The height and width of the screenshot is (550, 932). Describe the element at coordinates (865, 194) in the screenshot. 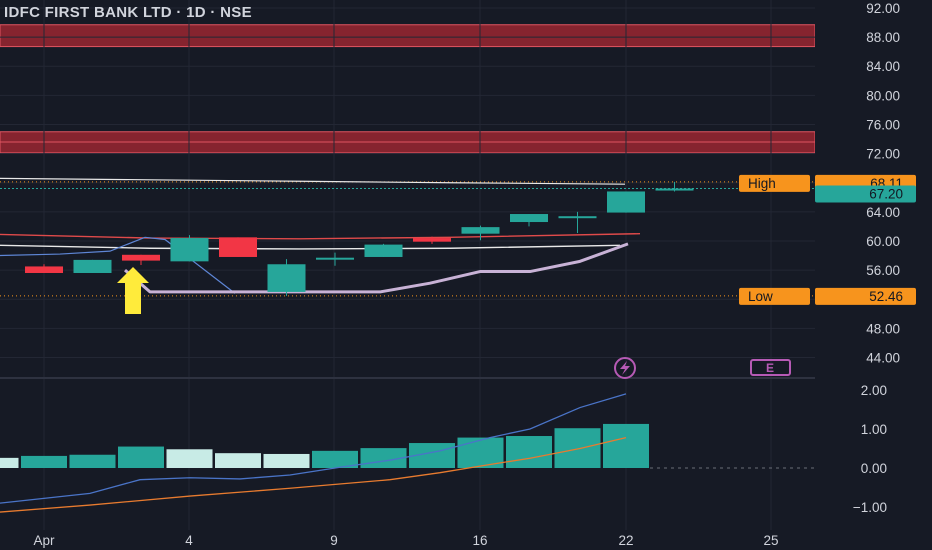

I see `current-price-tag-value-box` at that location.